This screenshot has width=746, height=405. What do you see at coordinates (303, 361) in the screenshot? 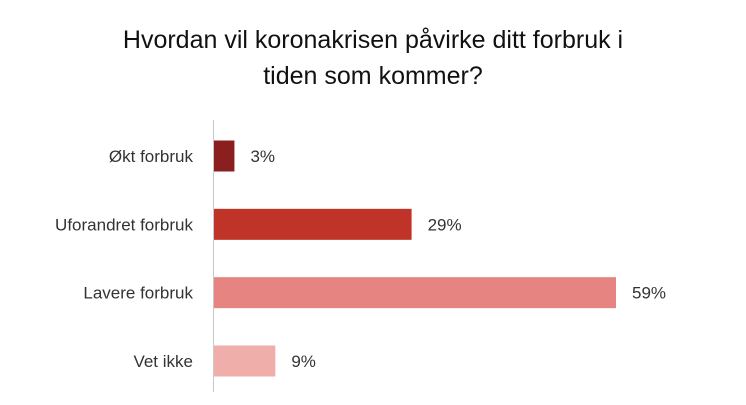
I see `value-label-4: 9%` at bounding box center [303, 361].